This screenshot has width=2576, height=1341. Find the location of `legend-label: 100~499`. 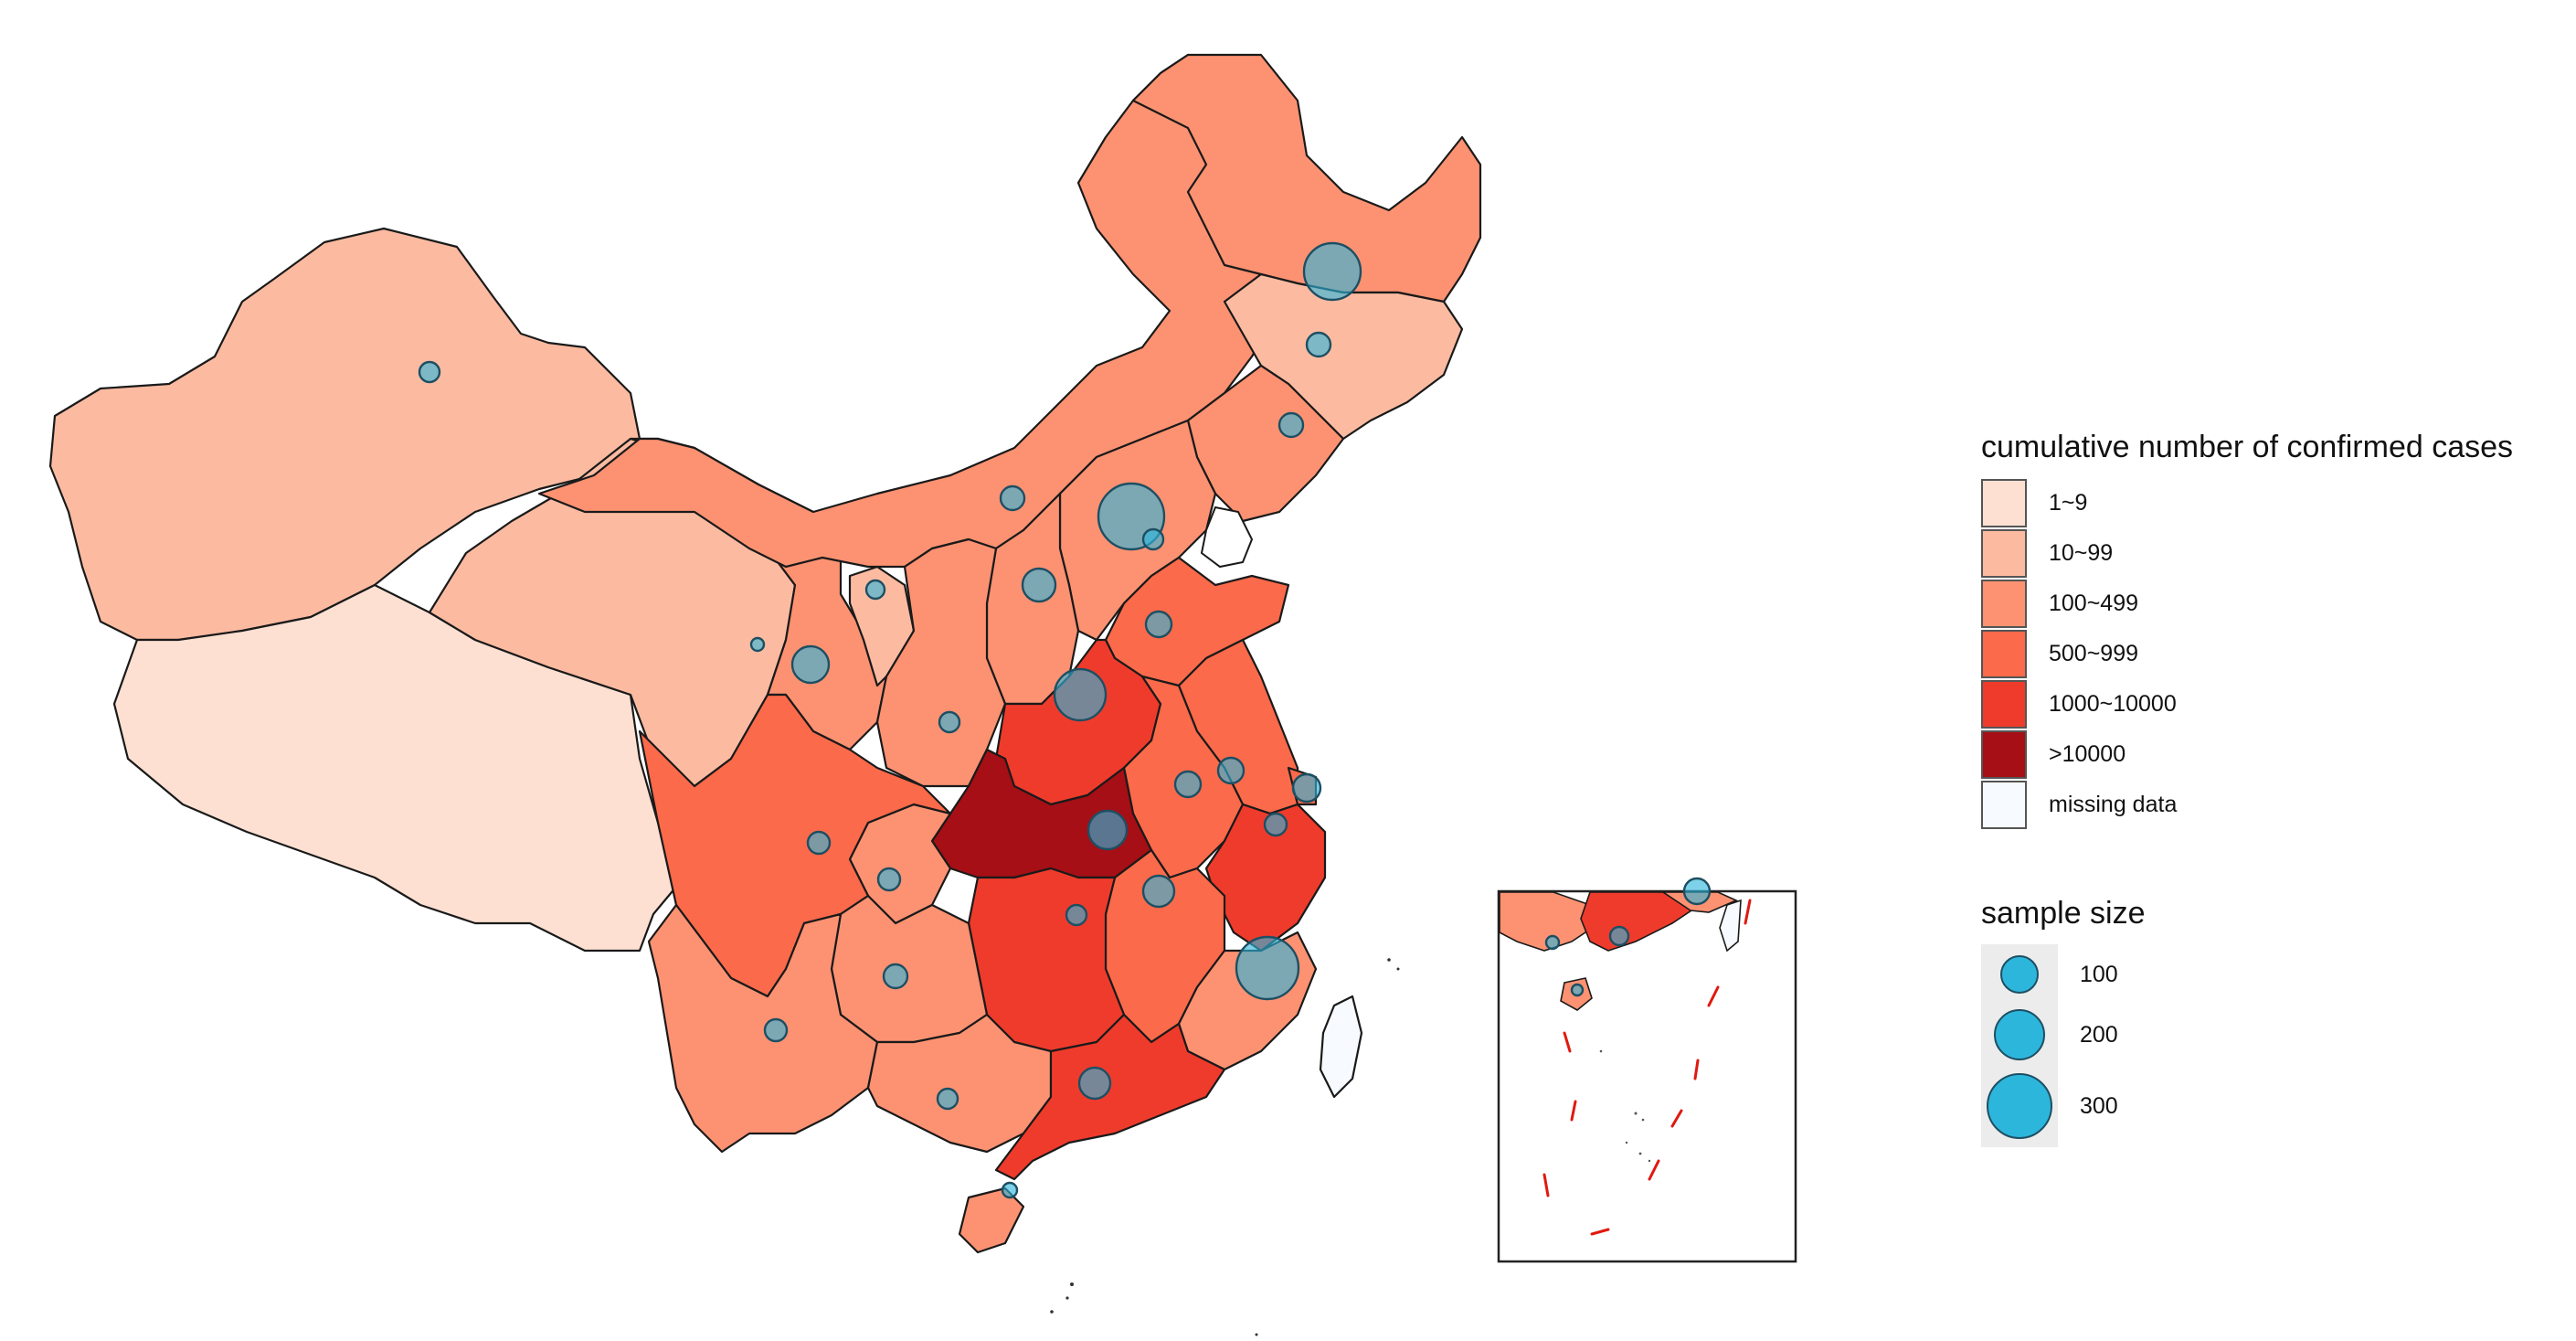

legend-label: 100~499 is located at coordinates (2094, 604).